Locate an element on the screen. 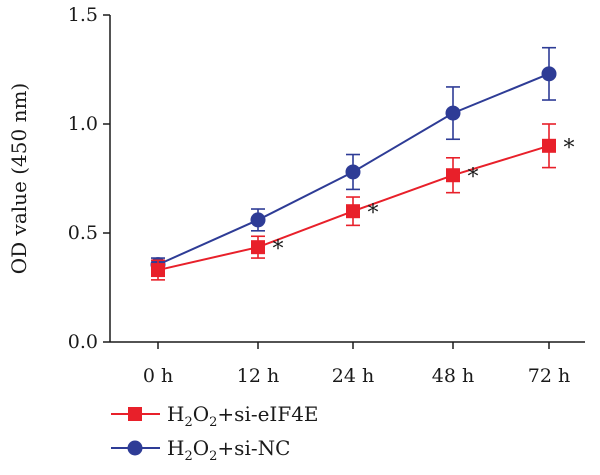 Image resolution: width=600 pixels, height=475 pixels. legend-text-part: +si-eIF4E is located at coordinates (267, 414).